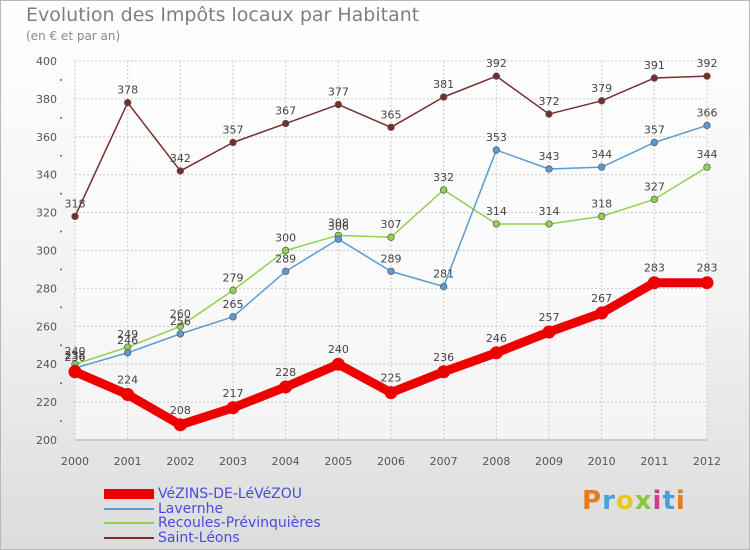 This screenshot has height=550, width=750. What do you see at coordinates (46, 402) in the screenshot?
I see `y-tick-label: 220` at bounding box center [46, 402].